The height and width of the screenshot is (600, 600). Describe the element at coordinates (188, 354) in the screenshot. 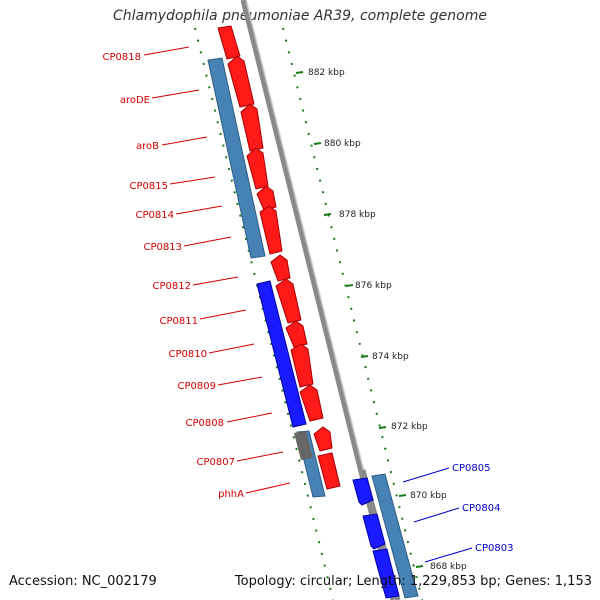

I see `gene-label: CP0810` at that location.